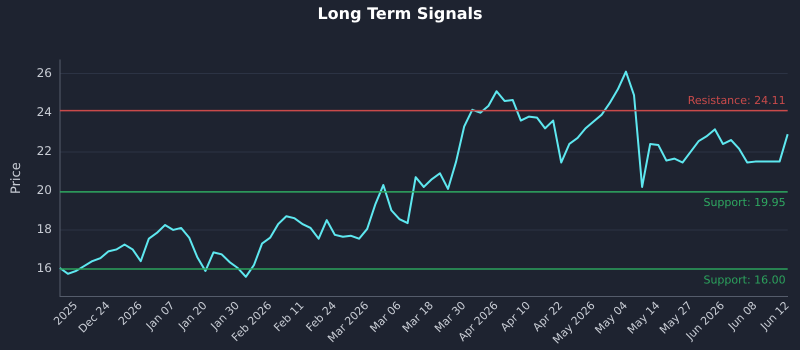 The height and width of the screenshot is (350, 800). What do you see at coordinates (774, 316) in the screenshot?
I see `x-tick-label: Jun 12` at bounding box center [774, 316].